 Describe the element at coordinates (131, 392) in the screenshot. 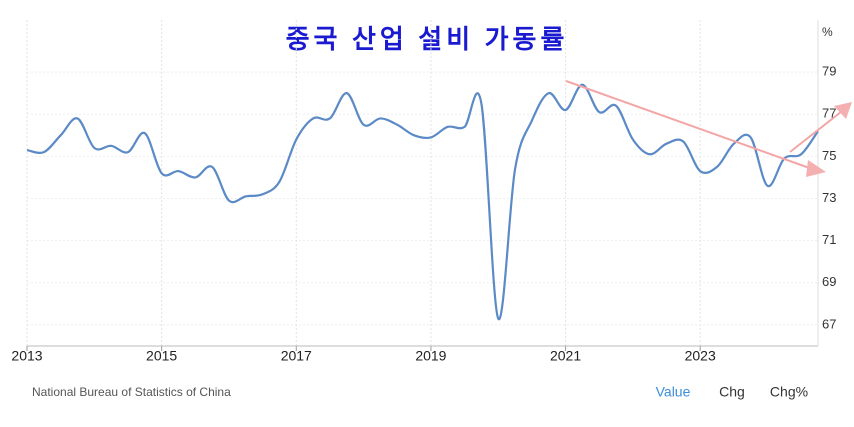

I see `source: National Bureau of Statistics of China` at that location.